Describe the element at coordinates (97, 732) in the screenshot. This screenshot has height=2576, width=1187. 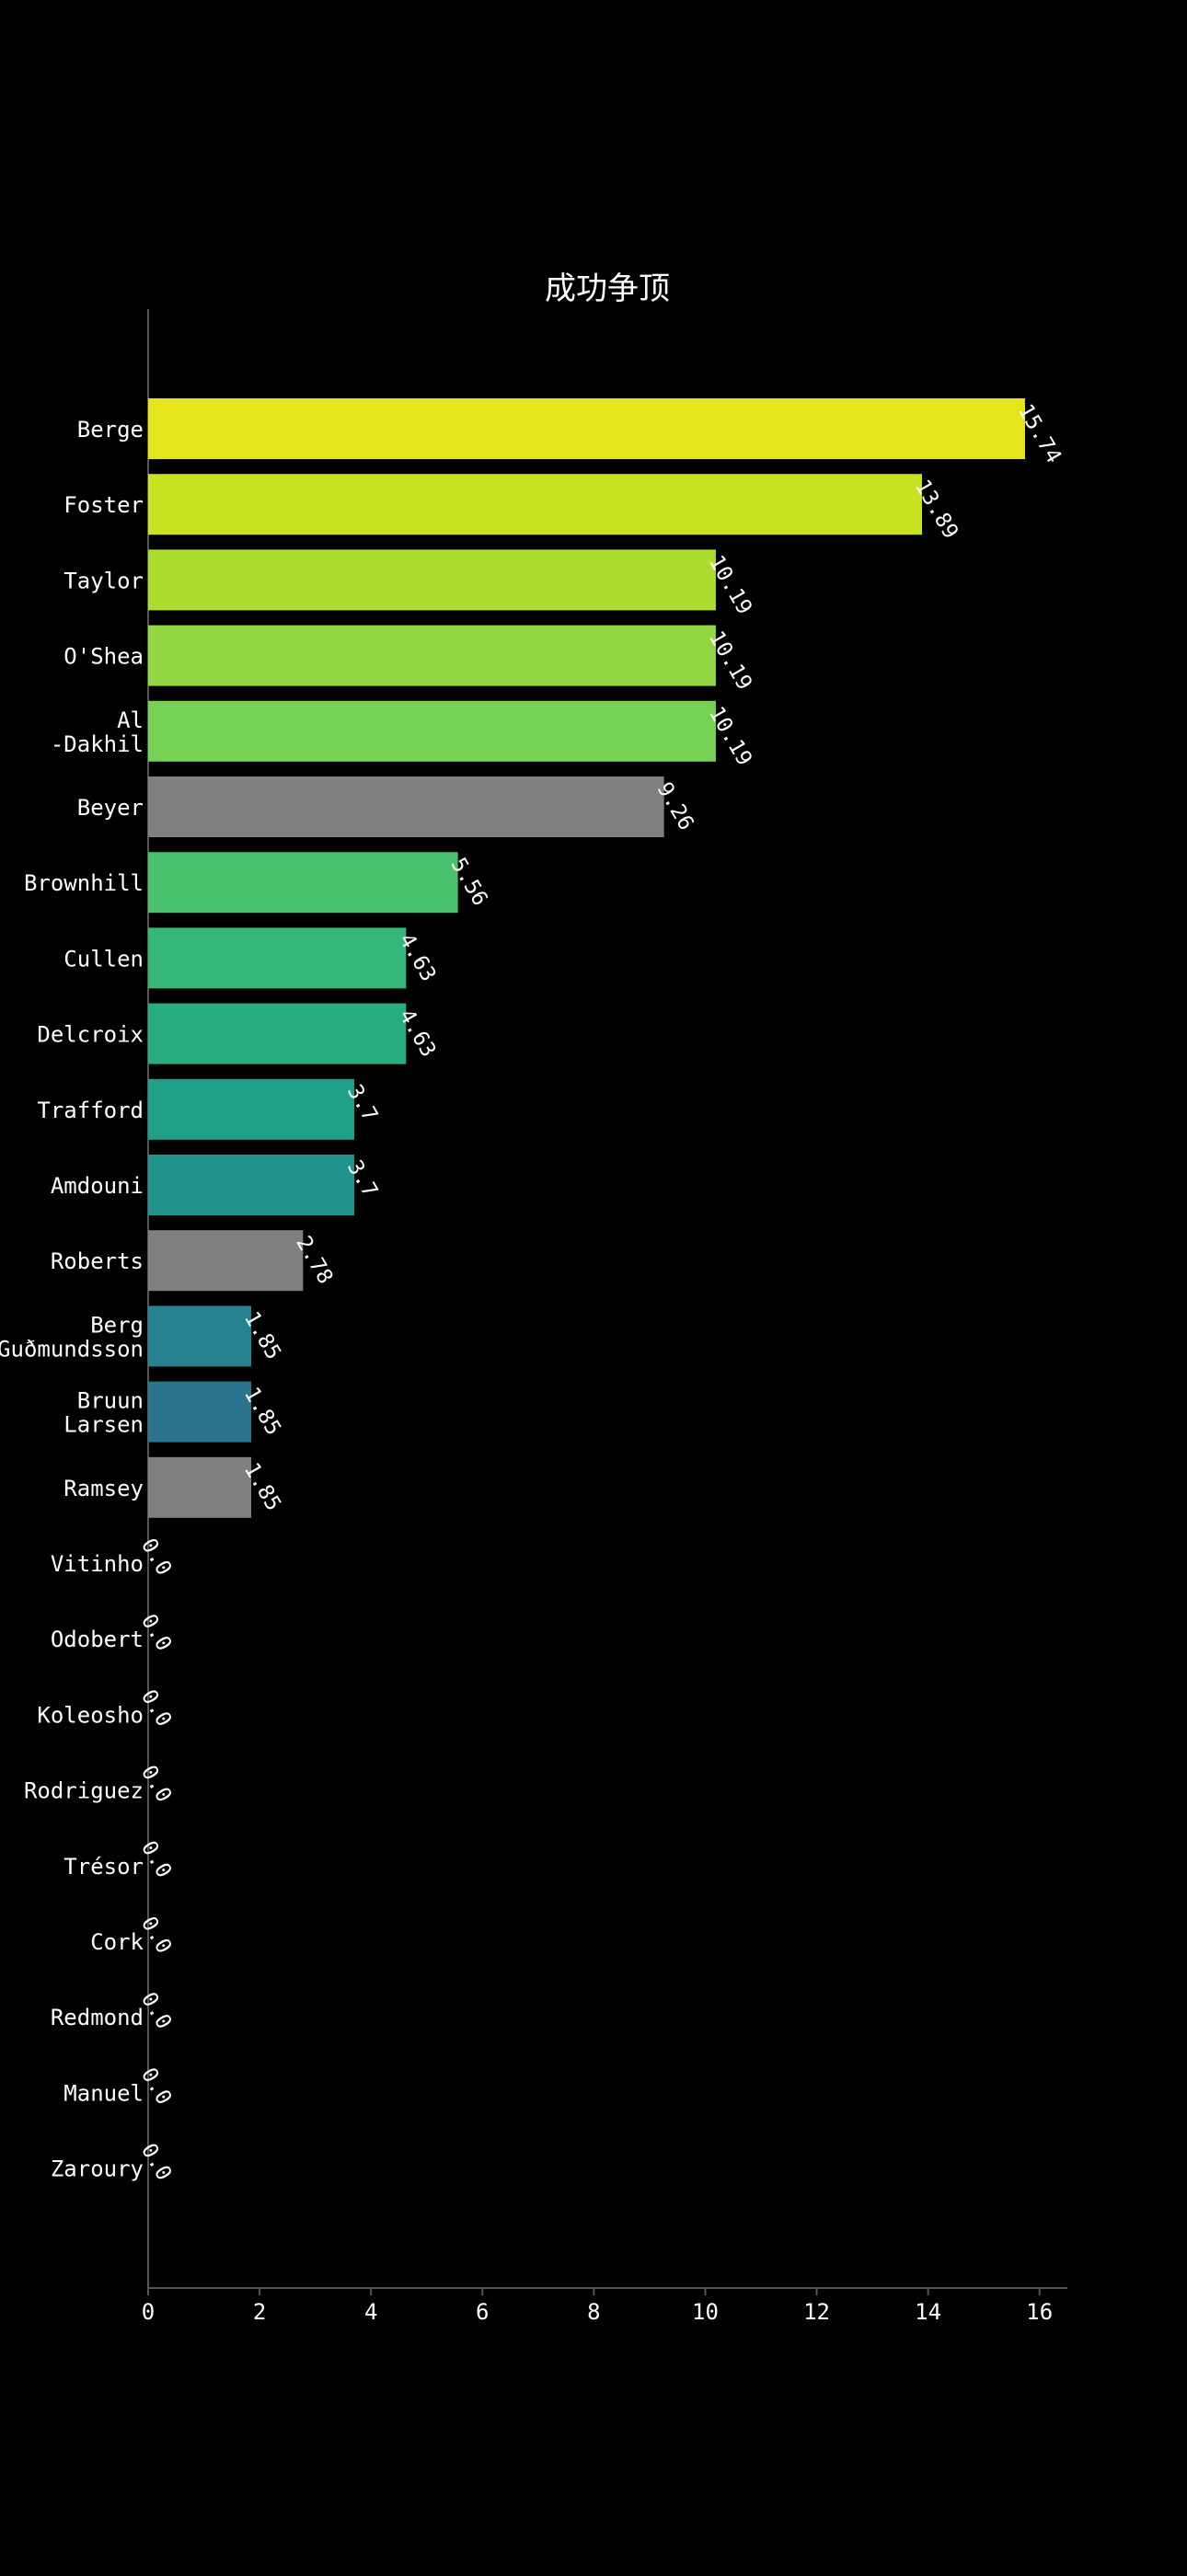
I see `category-label: Al -Dakhil` at that location.